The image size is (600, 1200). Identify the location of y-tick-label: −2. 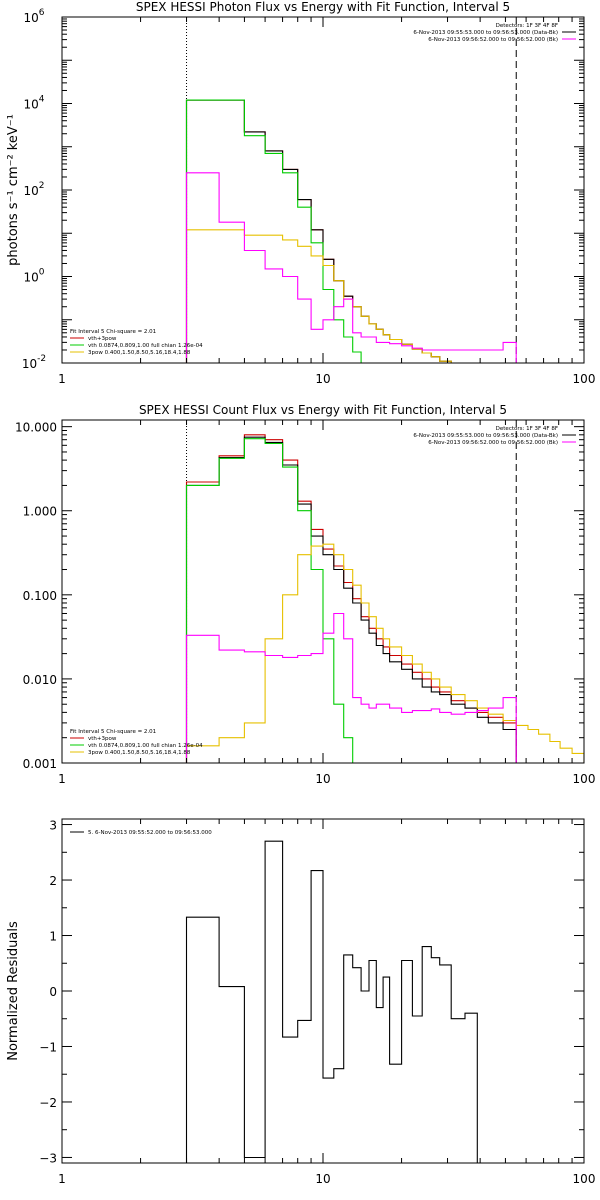
(48, 1103).